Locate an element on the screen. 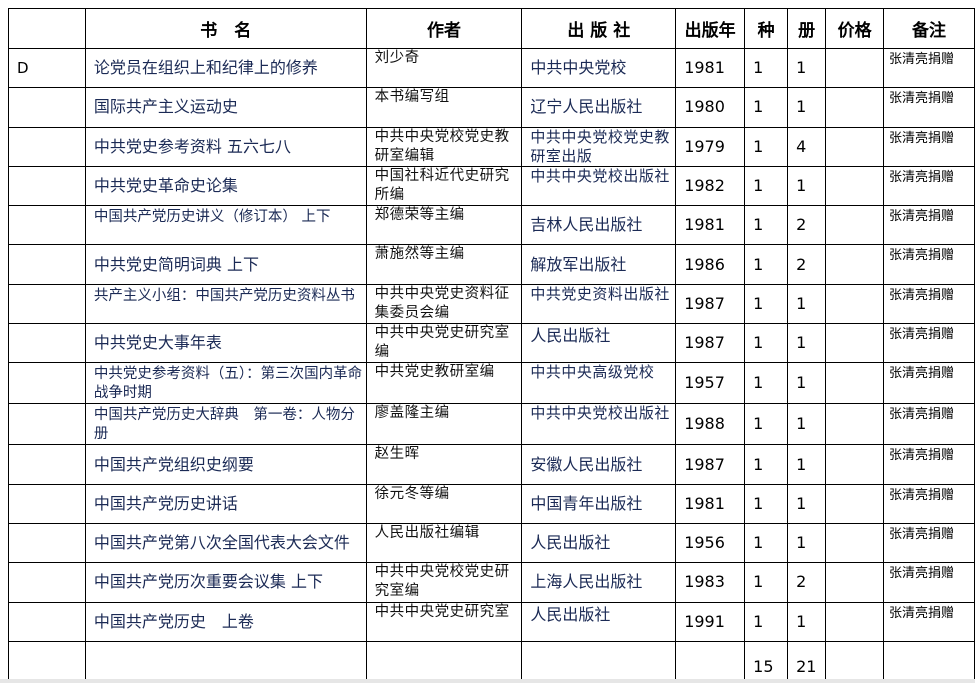 This screenshot has height=683, width=975. cell-author: 中共中央党史资料征集委员会编 is located at coordinates (444, 304).